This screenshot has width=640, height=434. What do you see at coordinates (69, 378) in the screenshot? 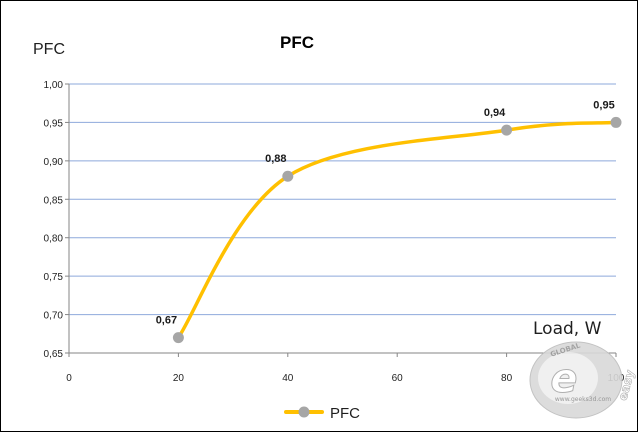
I see `x-tick-label: 0` at bounding box center [69, 378].